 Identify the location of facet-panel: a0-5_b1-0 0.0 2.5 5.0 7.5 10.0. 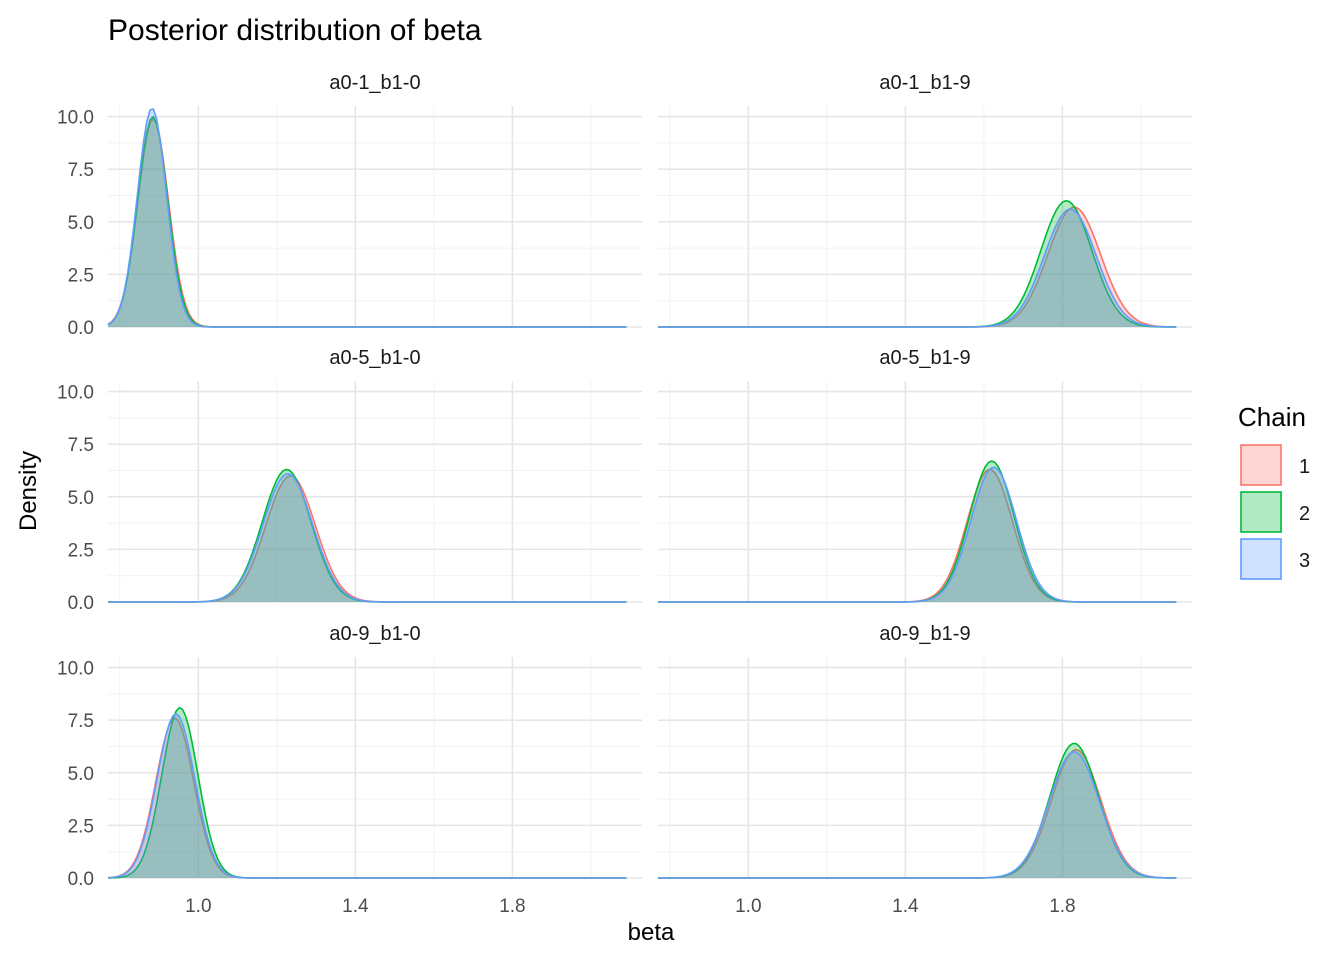
(349, 480).